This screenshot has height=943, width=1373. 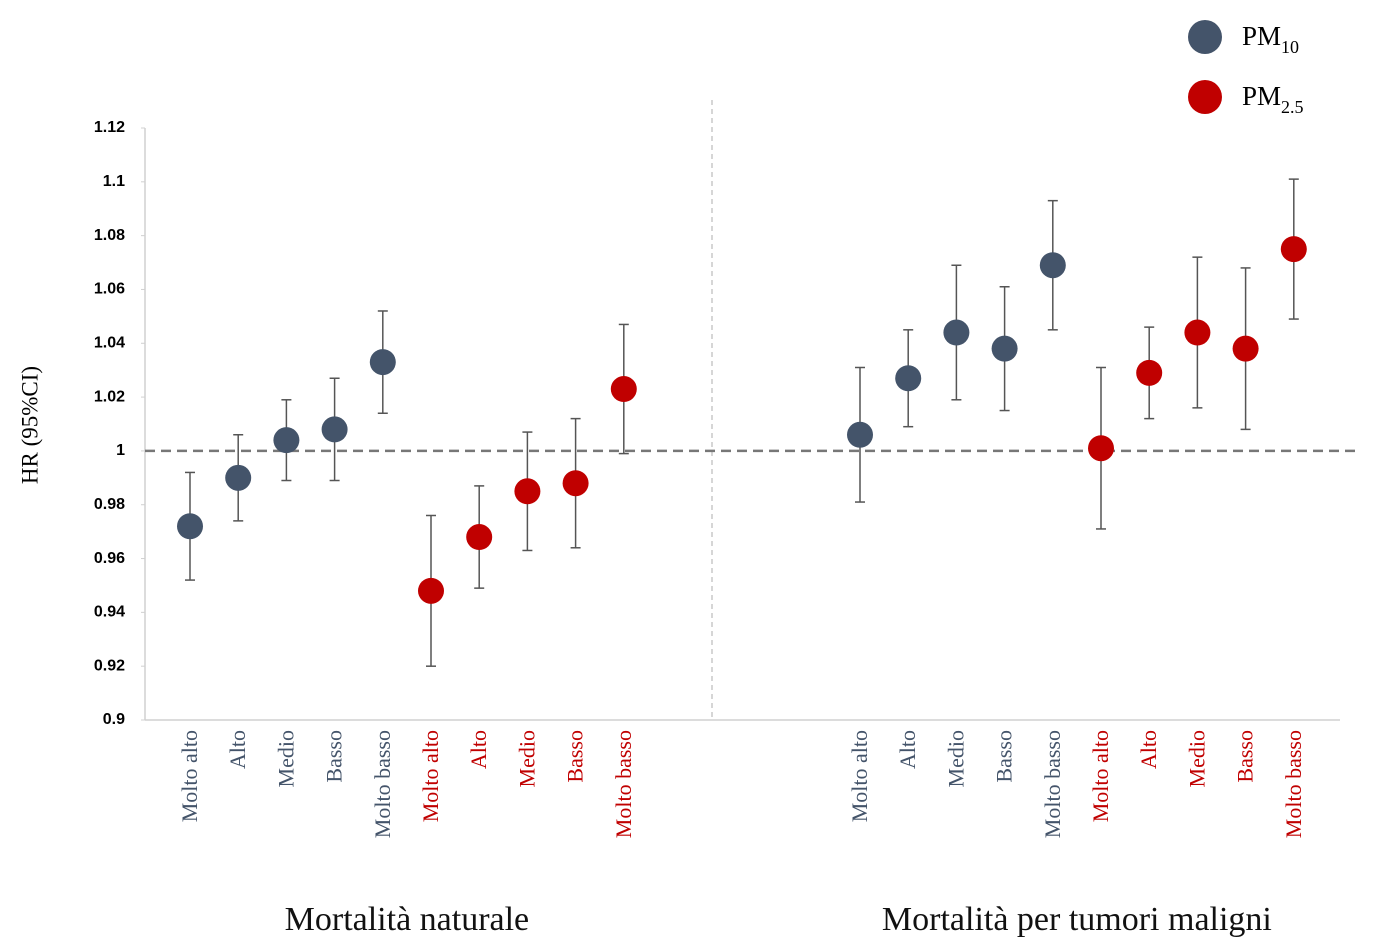 I want to click on legend-label: PM2.5, so click(x=1273, y=99).